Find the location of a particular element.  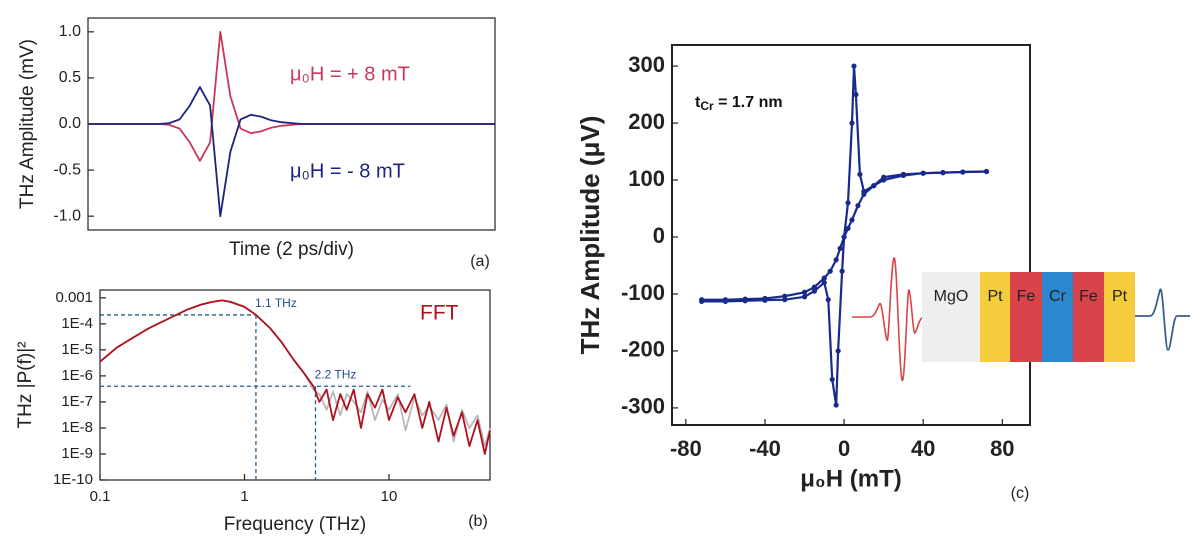

y-tick-label: 1E-5 is located at coordinates (77, 349).